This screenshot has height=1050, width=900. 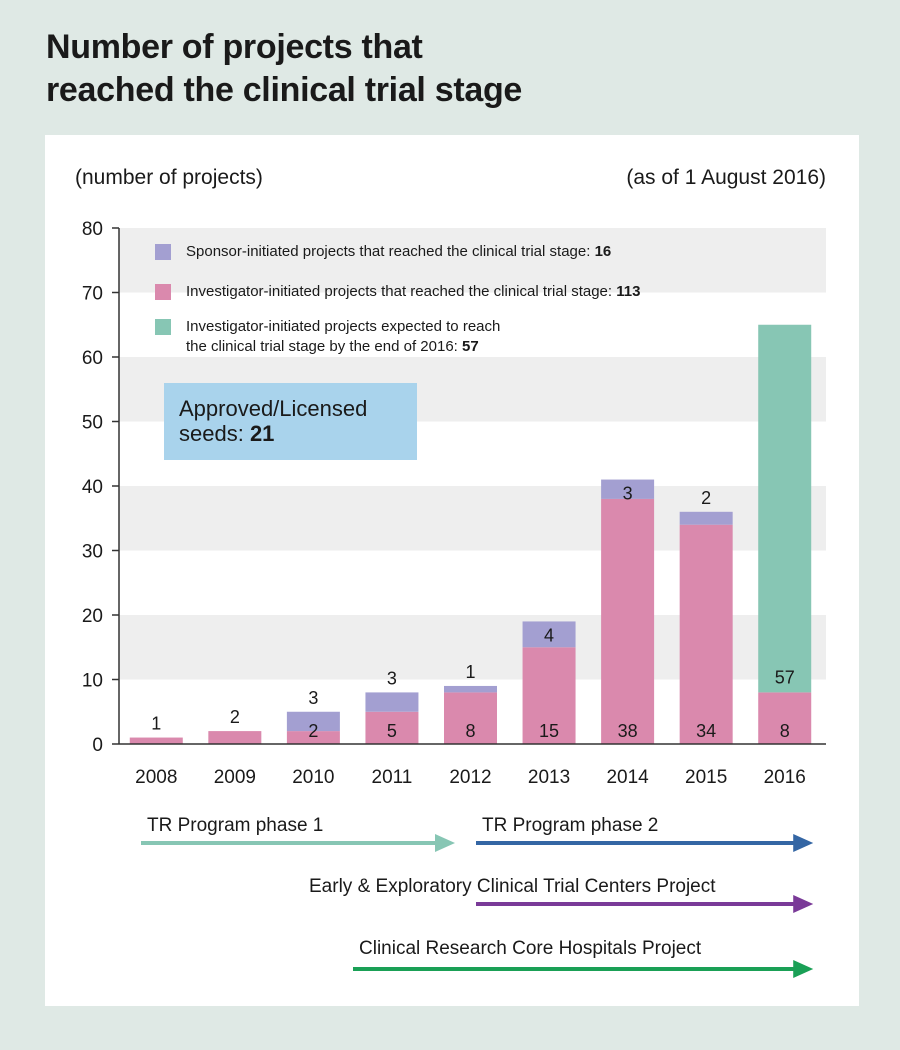 I want to click on y-tick-label: 40, so click(x=92, y=487).